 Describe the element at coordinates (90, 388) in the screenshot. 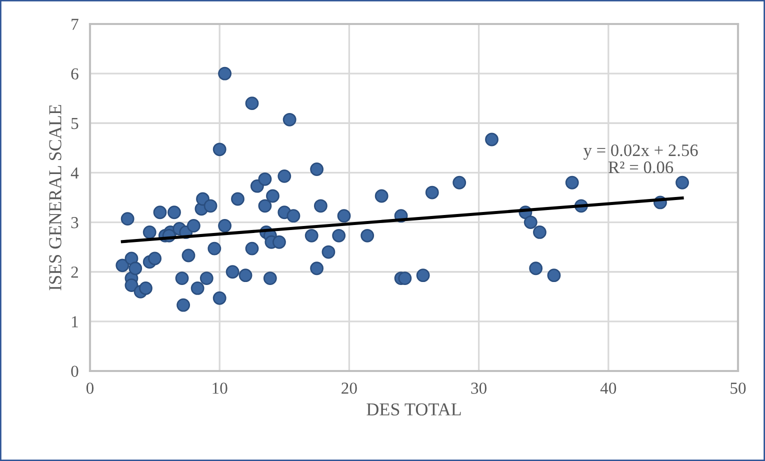

I see `x-tick-label: 0` at that location.